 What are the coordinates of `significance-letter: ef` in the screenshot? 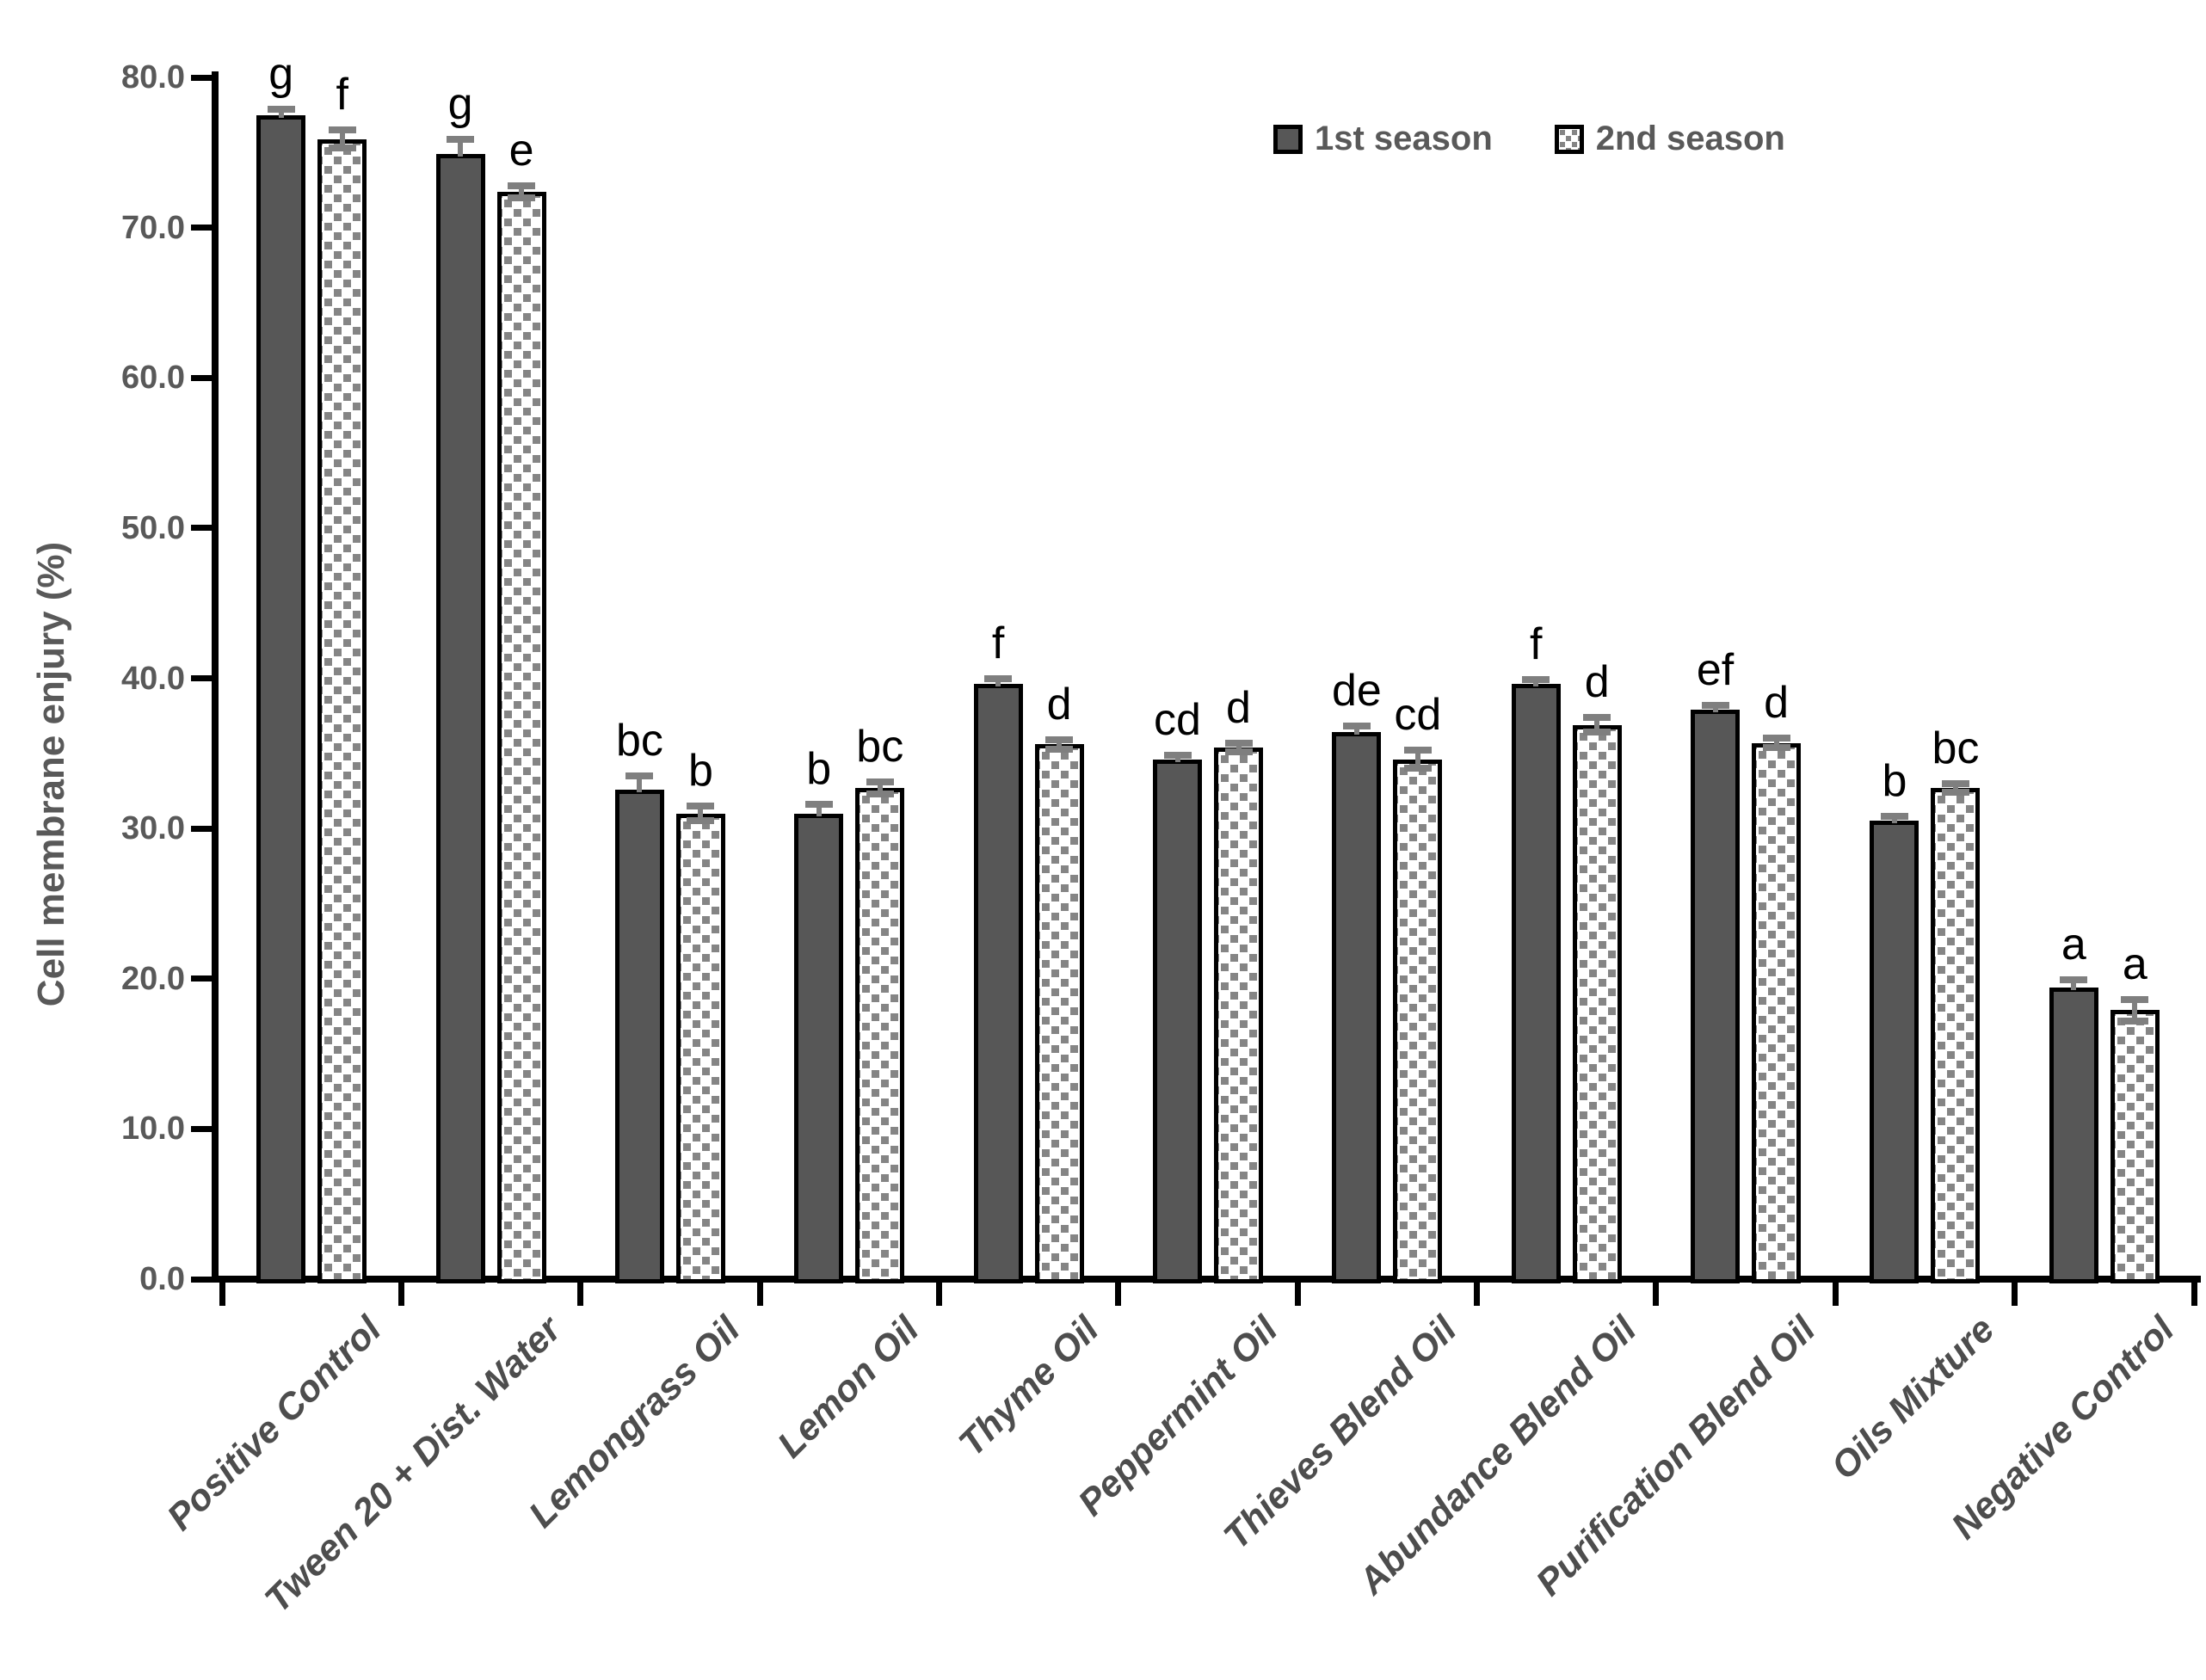 It's located at (1715, 669).